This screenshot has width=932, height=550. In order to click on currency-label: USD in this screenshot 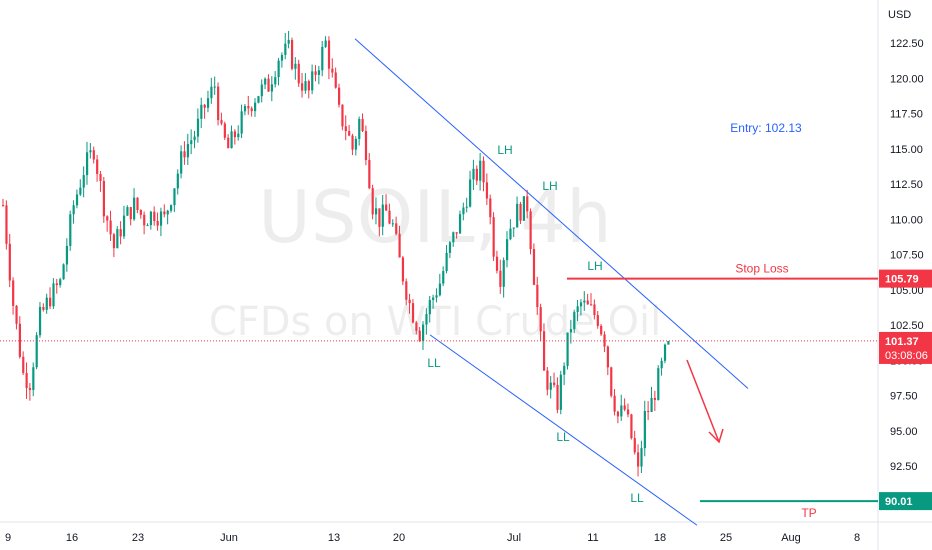, I will do `click(899, 15)`.